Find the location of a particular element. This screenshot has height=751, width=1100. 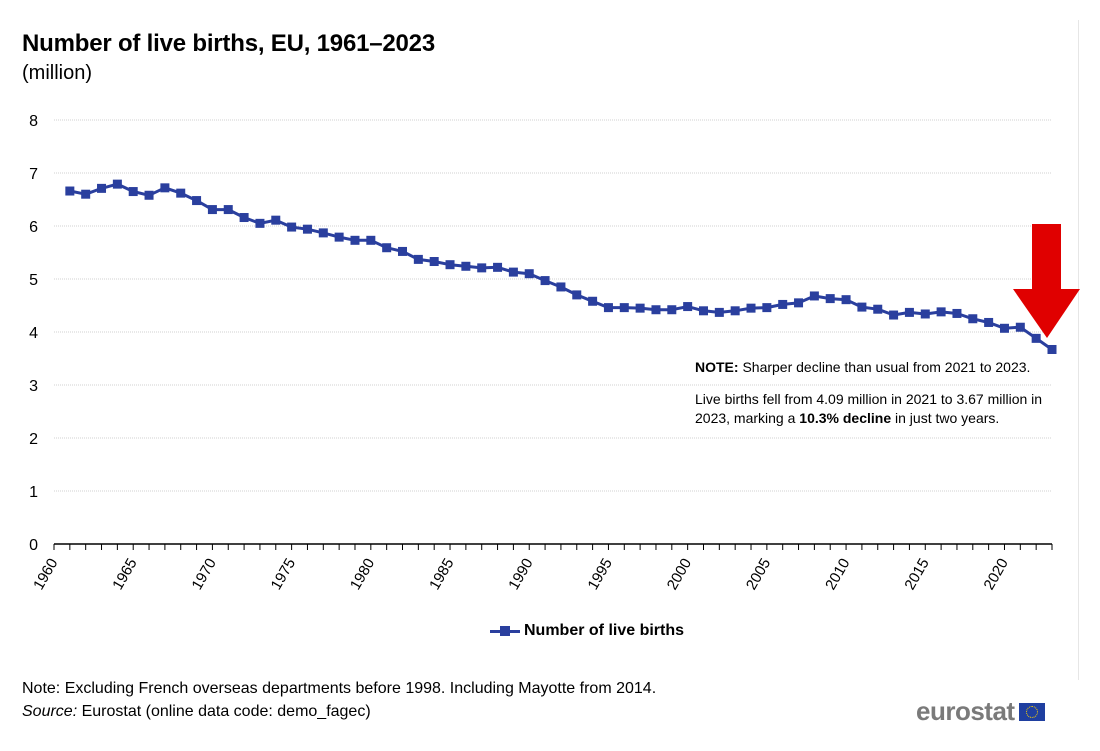

chart-legend: Number of live births is located at coordinates (587, 631).